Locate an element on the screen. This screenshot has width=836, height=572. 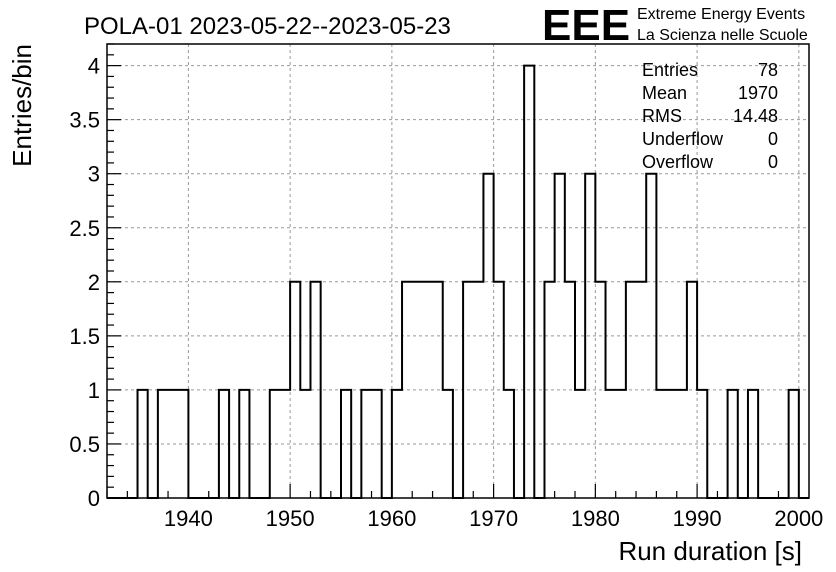
x-tick-label: 1960 is located at coordinates (391, 518).